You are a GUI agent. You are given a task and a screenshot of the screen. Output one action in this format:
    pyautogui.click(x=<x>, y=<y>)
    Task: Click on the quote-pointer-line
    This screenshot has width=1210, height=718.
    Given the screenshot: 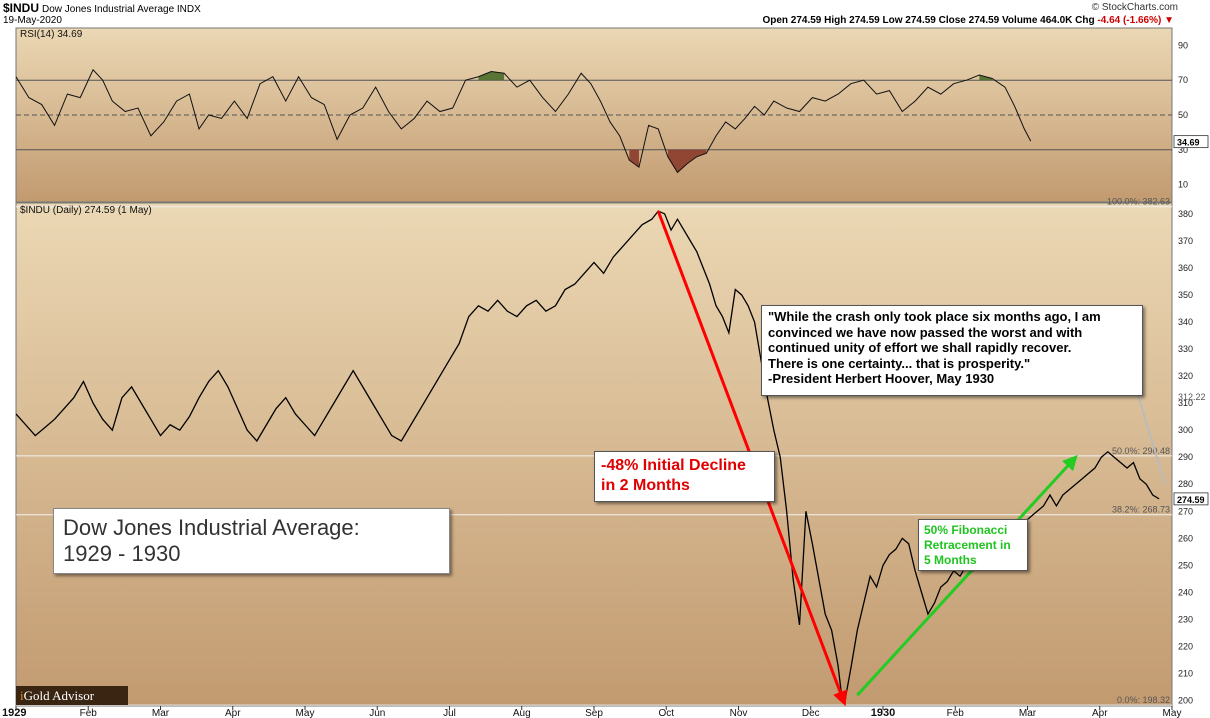 What is the action you would take?
    pyautogui.click(x=1151, y=439)
    